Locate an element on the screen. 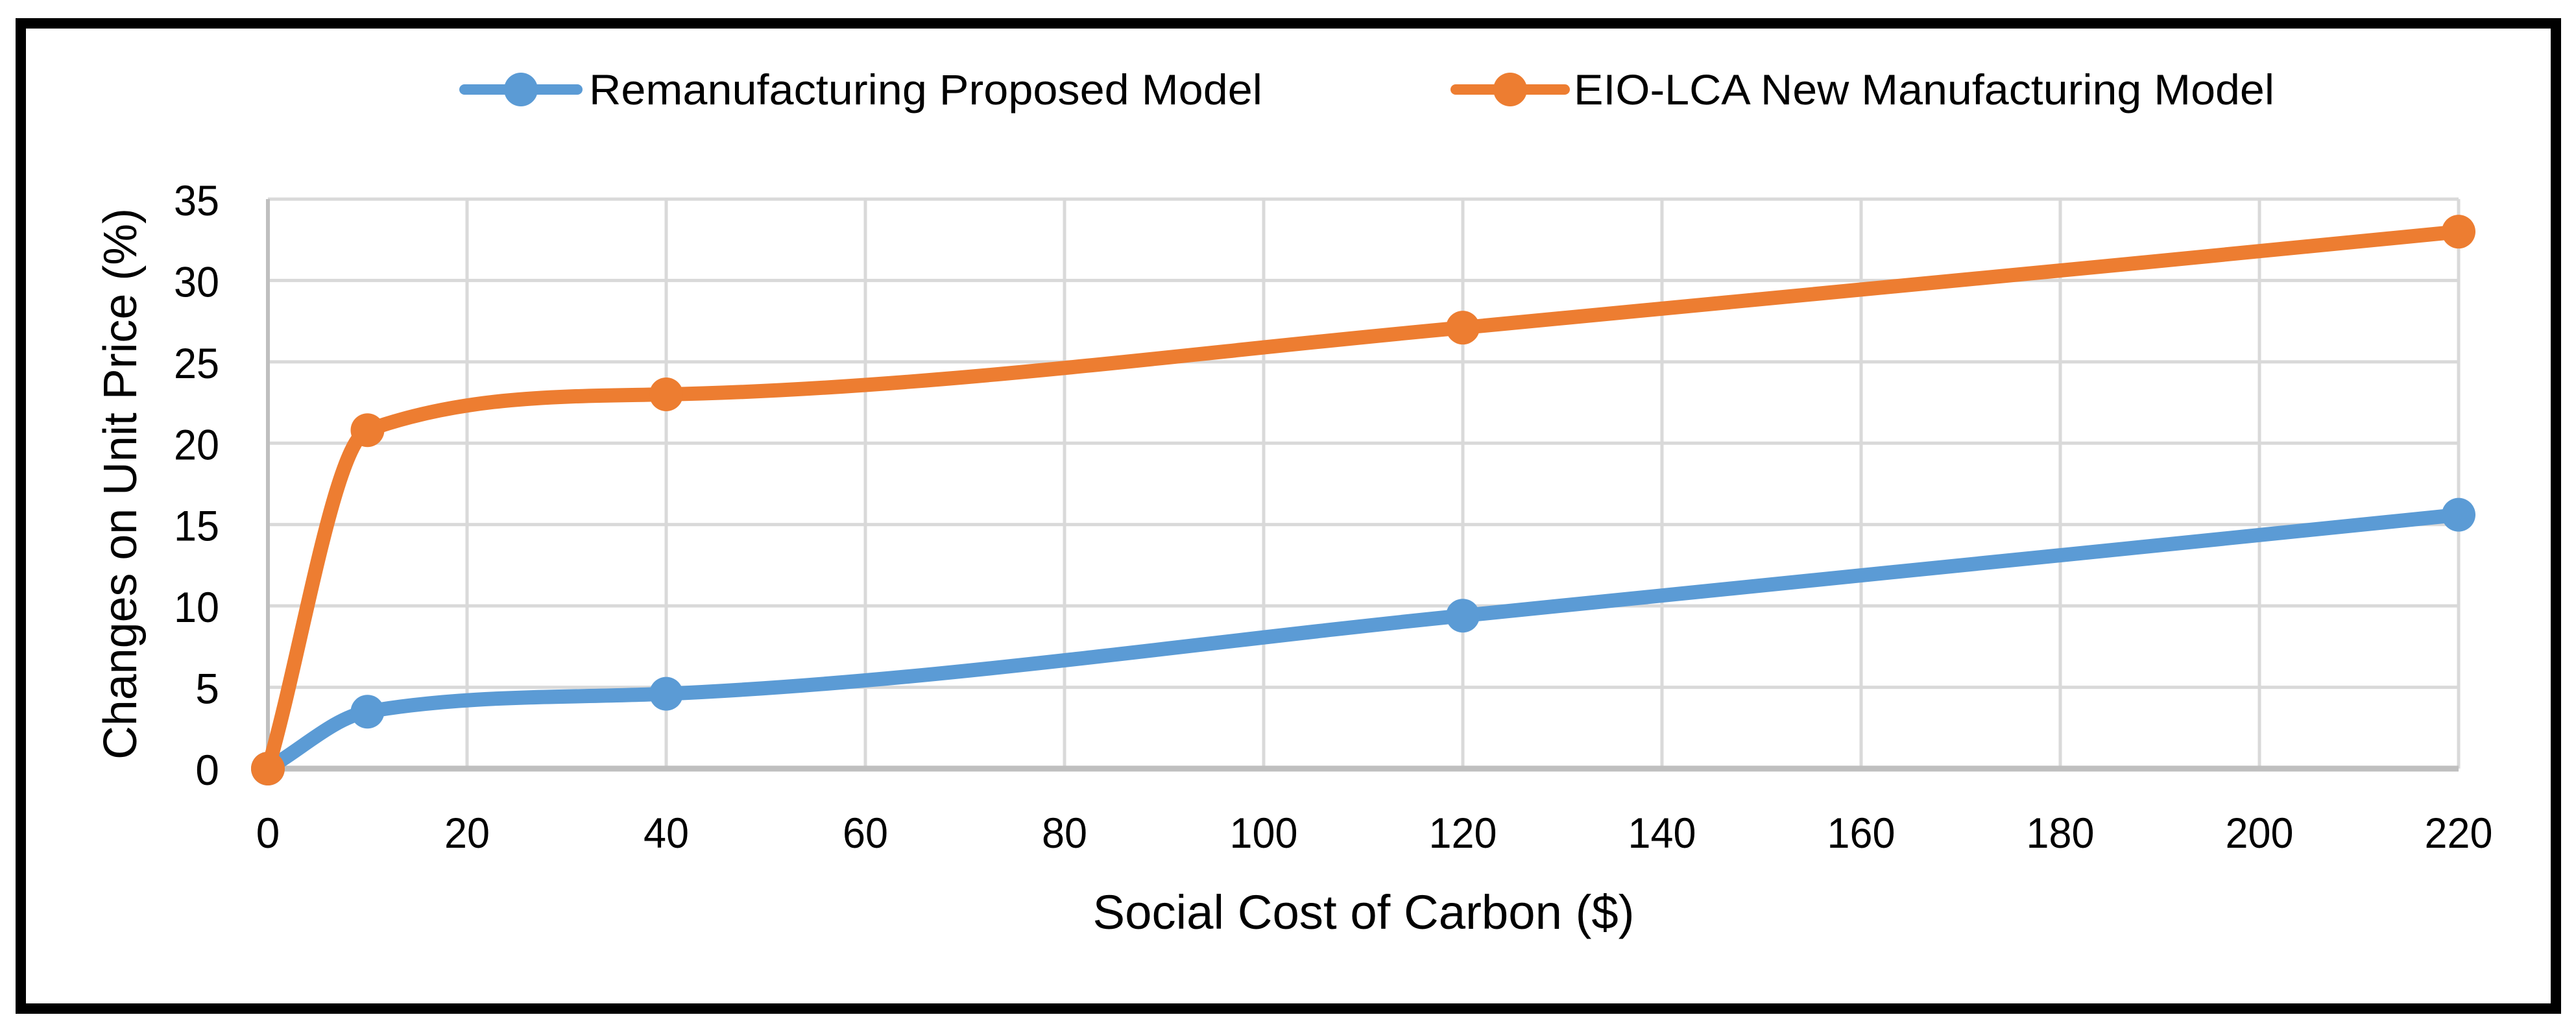 The image size is (2576, 1030). x-axis-title: Social Cost of Carbon ($) is located at coordinates (1364, 912).